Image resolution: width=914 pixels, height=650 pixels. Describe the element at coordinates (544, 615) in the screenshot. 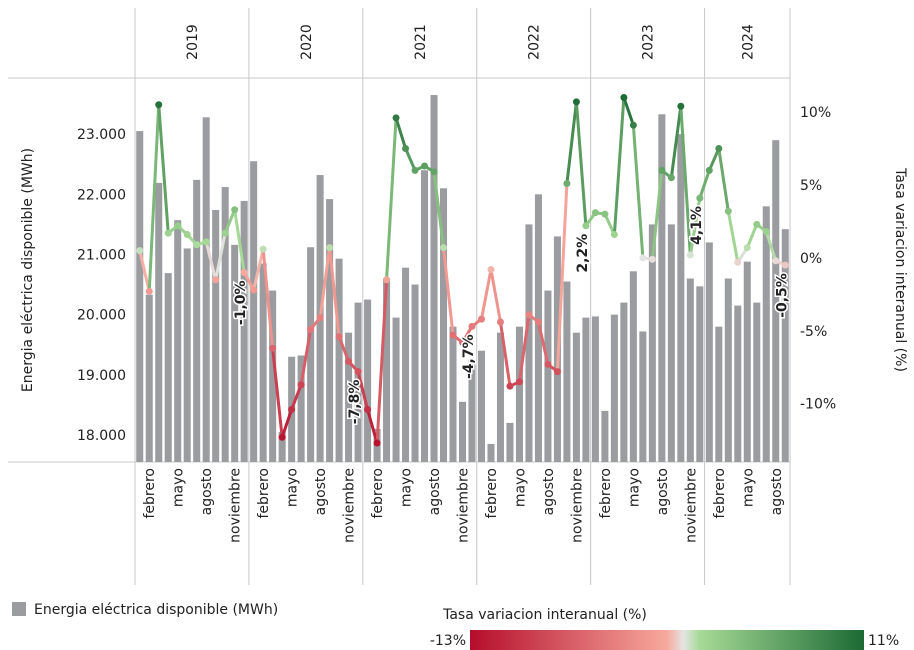

I see `colorbar-title: Tasa variacion interanual (%)` at that location.